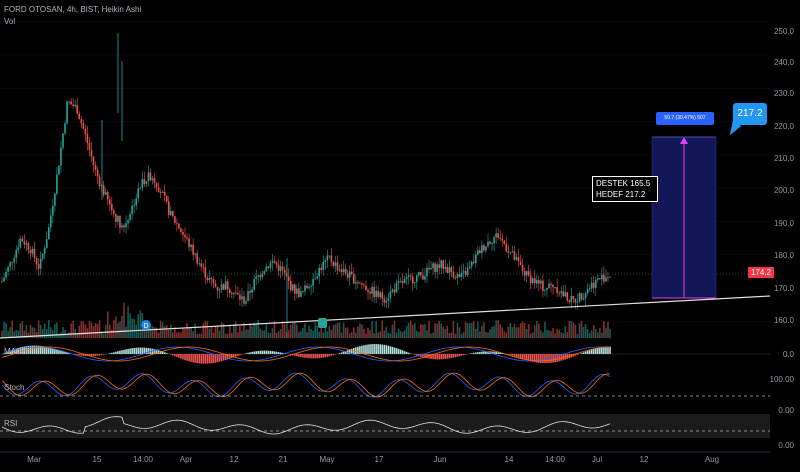 The image size is (800, 472). What do you see at coordinates (625, 189) in the screenshot?
I see `support-target-note: DESTEK 165.5 HEDEF 217.2` at bounding box center [625, 189].